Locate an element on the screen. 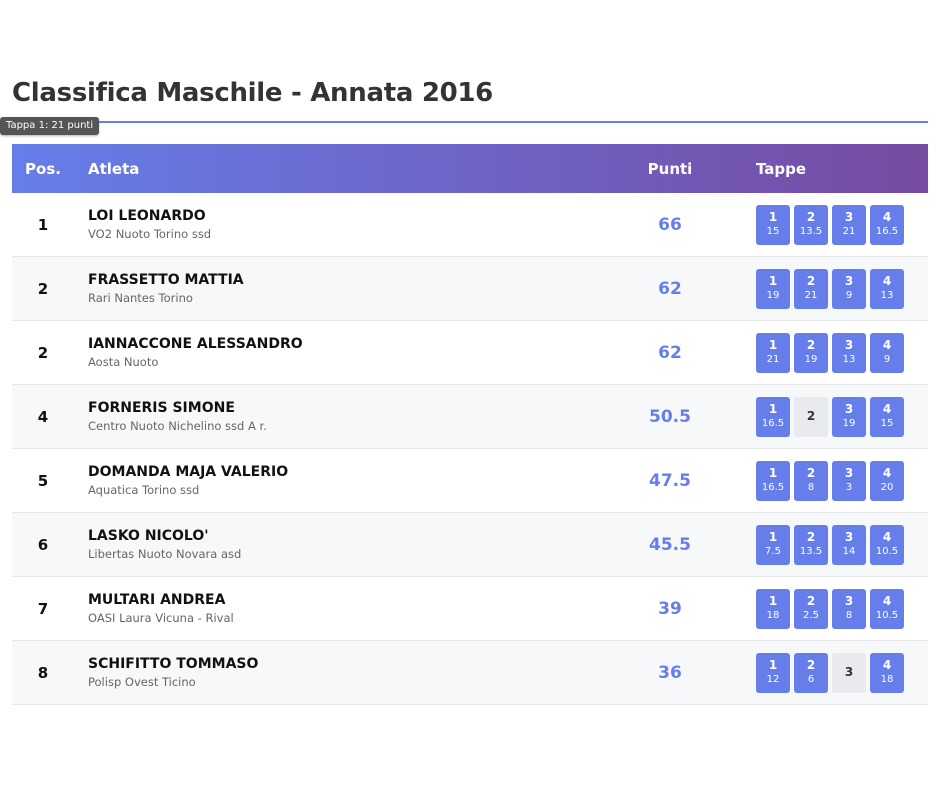 Image resolution: width=940 pixels, height=788 pixels. club-name: Polisp Ovest Ticino is located at coordinates (142, 682).